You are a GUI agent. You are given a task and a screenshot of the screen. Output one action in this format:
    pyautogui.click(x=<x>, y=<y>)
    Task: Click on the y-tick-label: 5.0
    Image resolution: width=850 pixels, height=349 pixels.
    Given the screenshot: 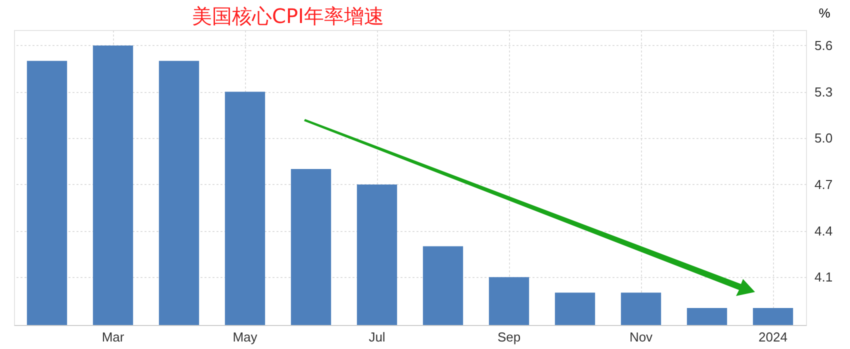 What is the action you would take?
    pyautogui.click(x=823, y=138)
    